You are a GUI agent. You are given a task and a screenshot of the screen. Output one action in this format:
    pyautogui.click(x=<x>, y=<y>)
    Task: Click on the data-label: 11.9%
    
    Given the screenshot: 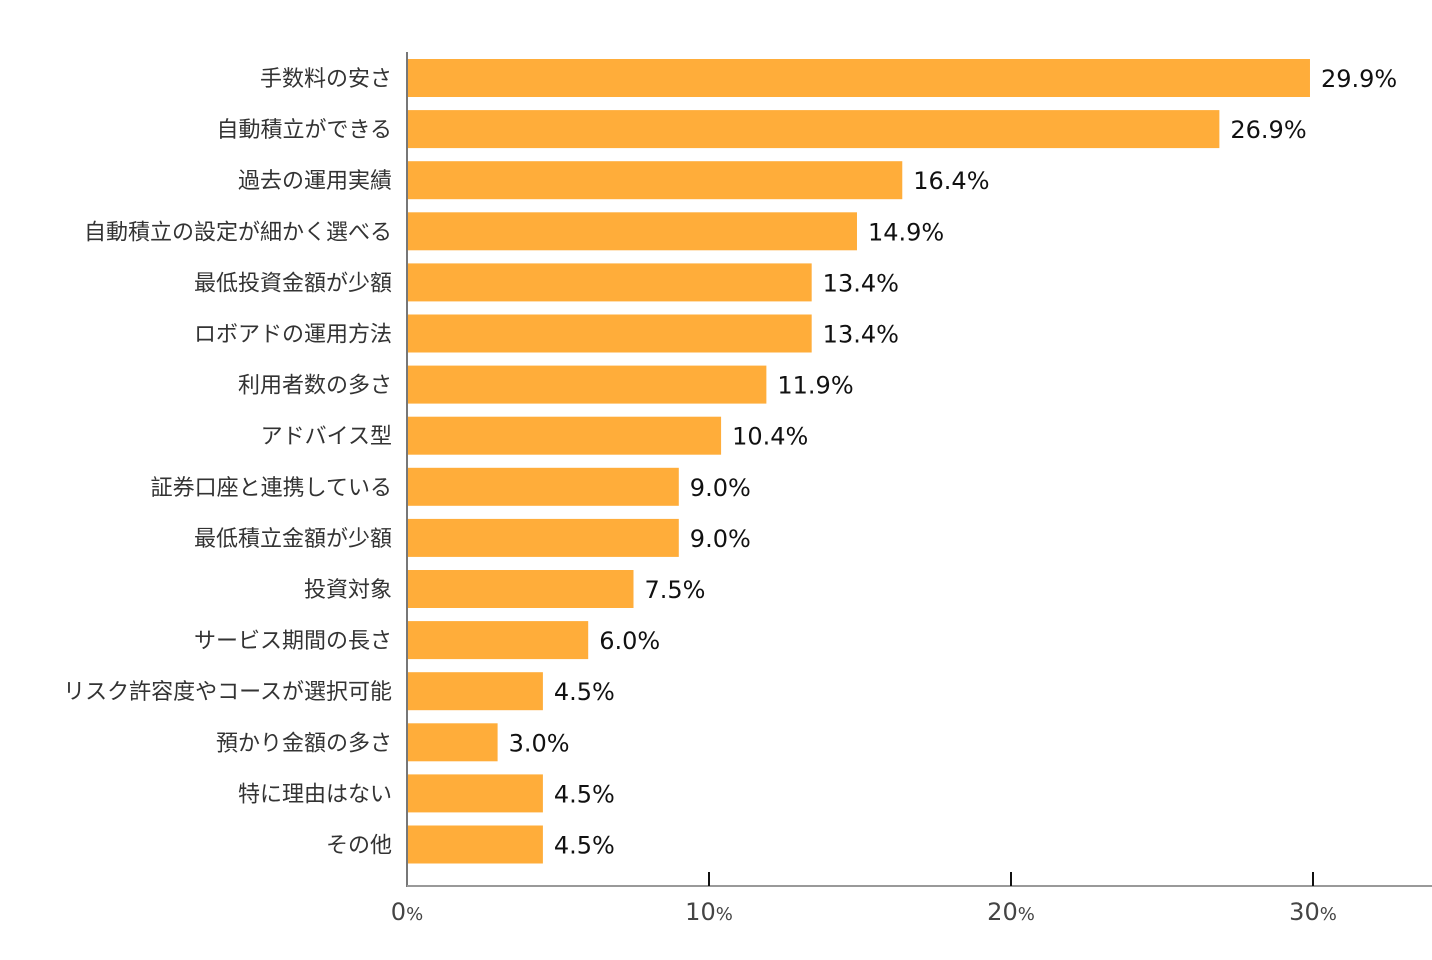 What is the action you would take?
    pyautogui.click(x=815, y=386)
    